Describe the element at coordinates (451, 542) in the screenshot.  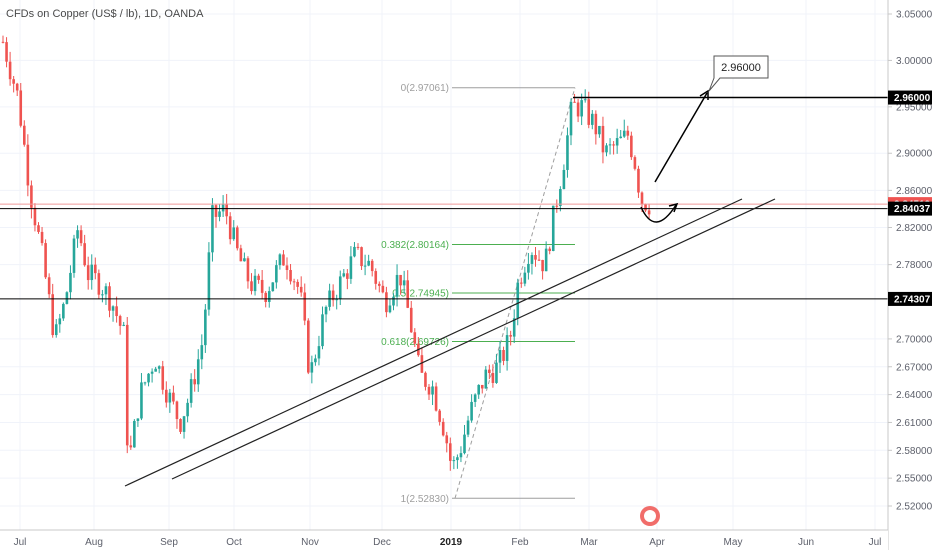
I see `x-tick-label: 2019` at that location.